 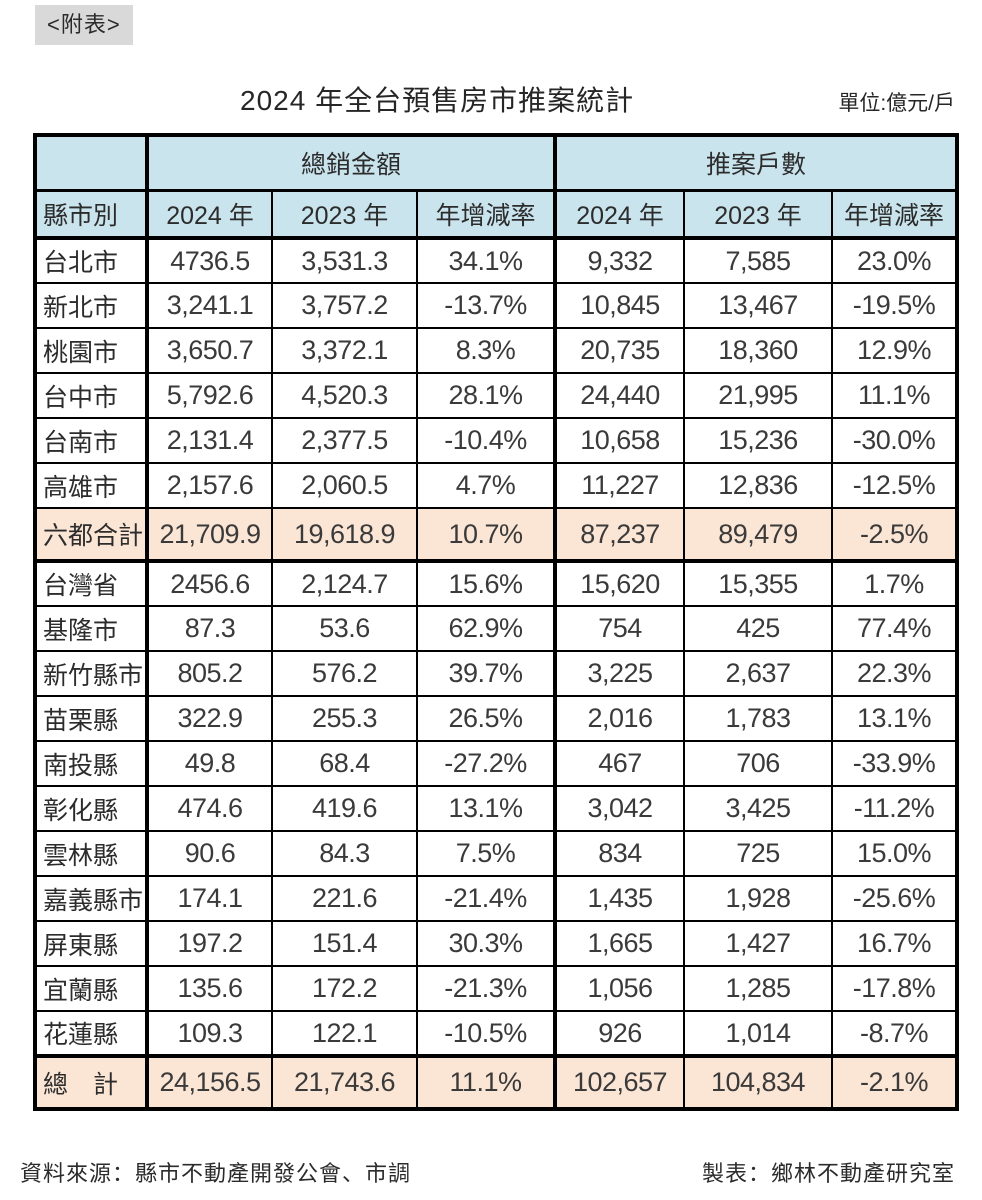 I want to click on data-cell: -21.3%, so click(x=486, y=988).